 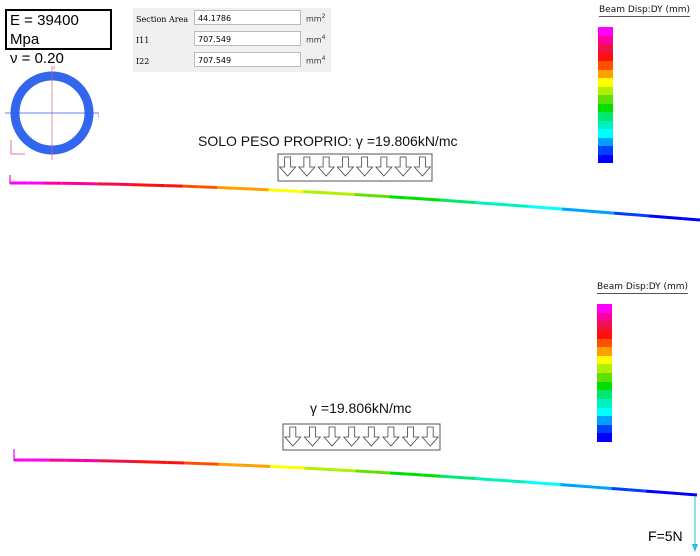 I want to click on section-area-label: Section Area, so click(x=162, y=19).